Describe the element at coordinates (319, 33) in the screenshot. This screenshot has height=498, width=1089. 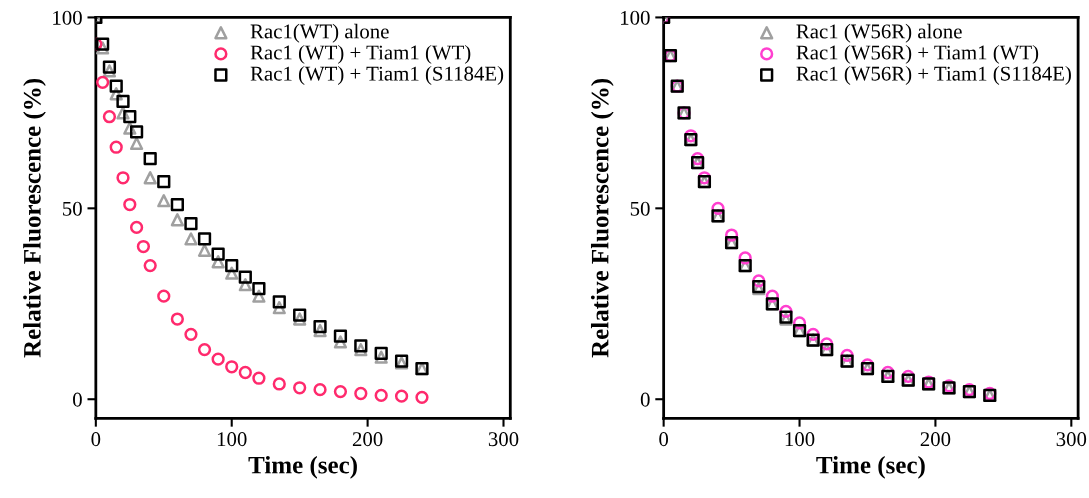
I see `legend-label: Rac1(WT) alone` at that location.